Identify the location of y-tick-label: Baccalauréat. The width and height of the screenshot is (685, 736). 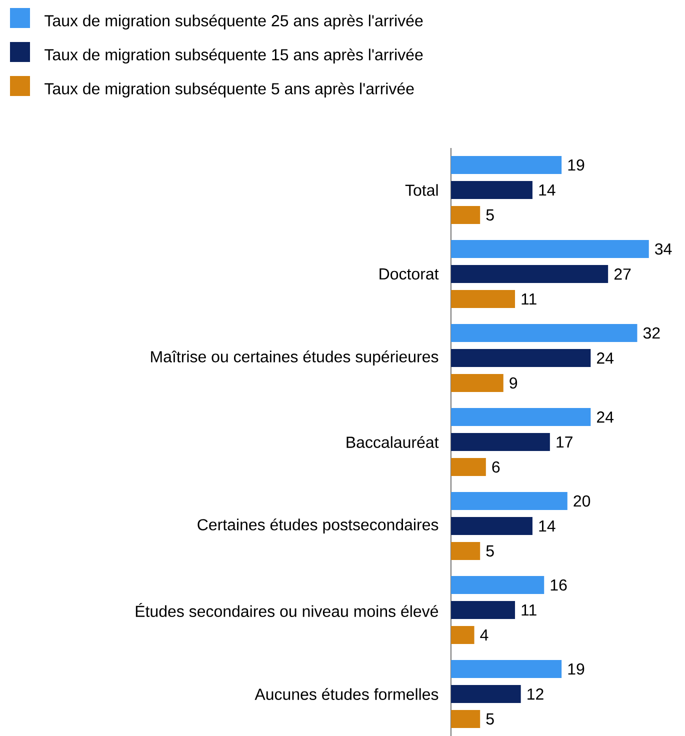
(392, 442).